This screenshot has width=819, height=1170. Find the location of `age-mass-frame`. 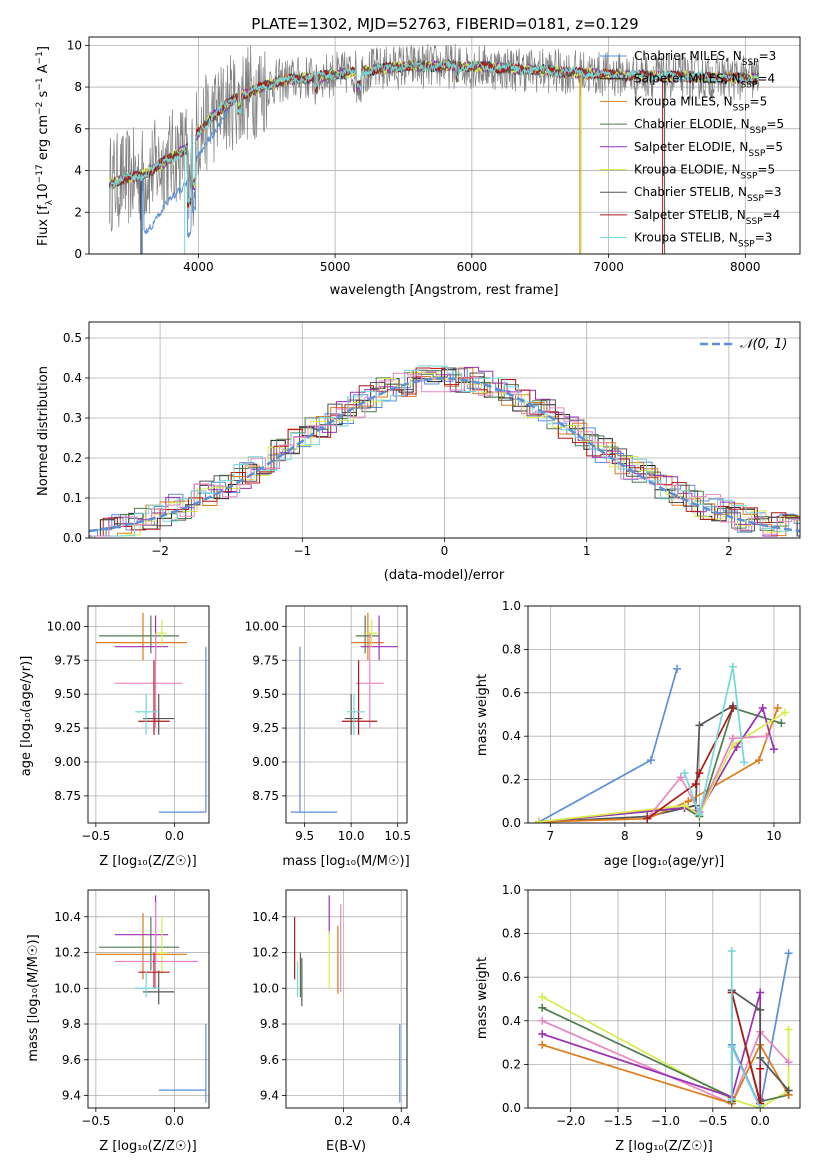

age-mass-frame is located at coordinates (346, 714).